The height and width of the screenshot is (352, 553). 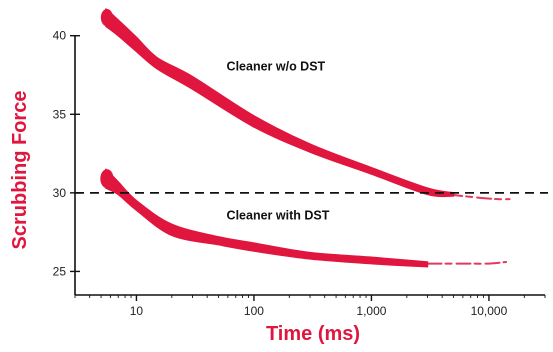 I want to click on x-tick-label-1000: 1,000, so click(x=371, y=311).